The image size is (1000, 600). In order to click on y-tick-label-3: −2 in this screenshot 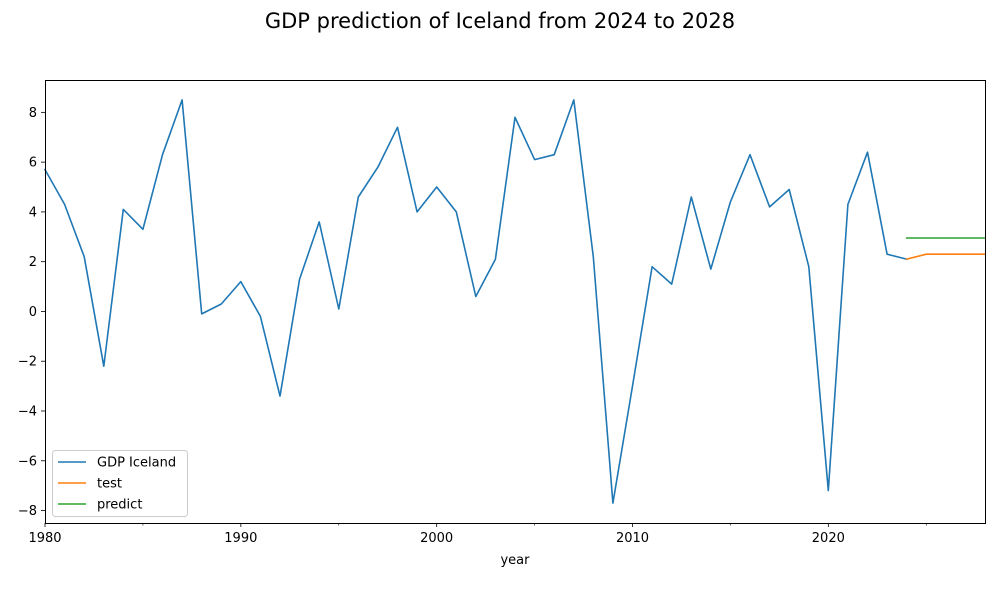, I will do `click(27, 362)`.